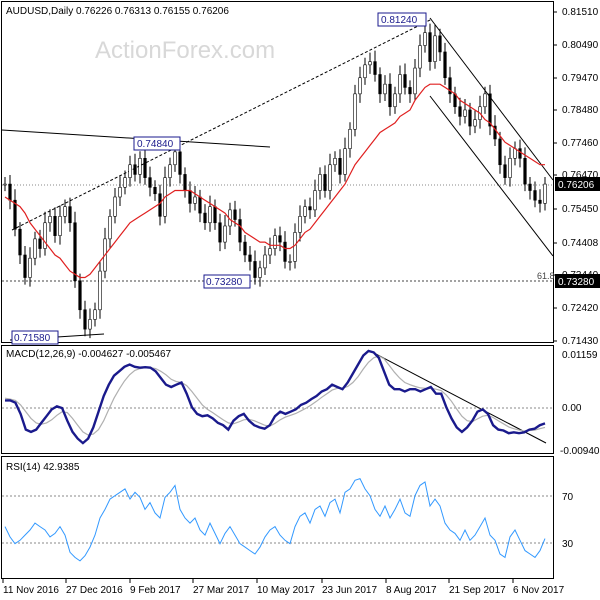 This screenshot has height=600, width=600. I want to click on price-tick-label: 0.72420, so click(580, 308).